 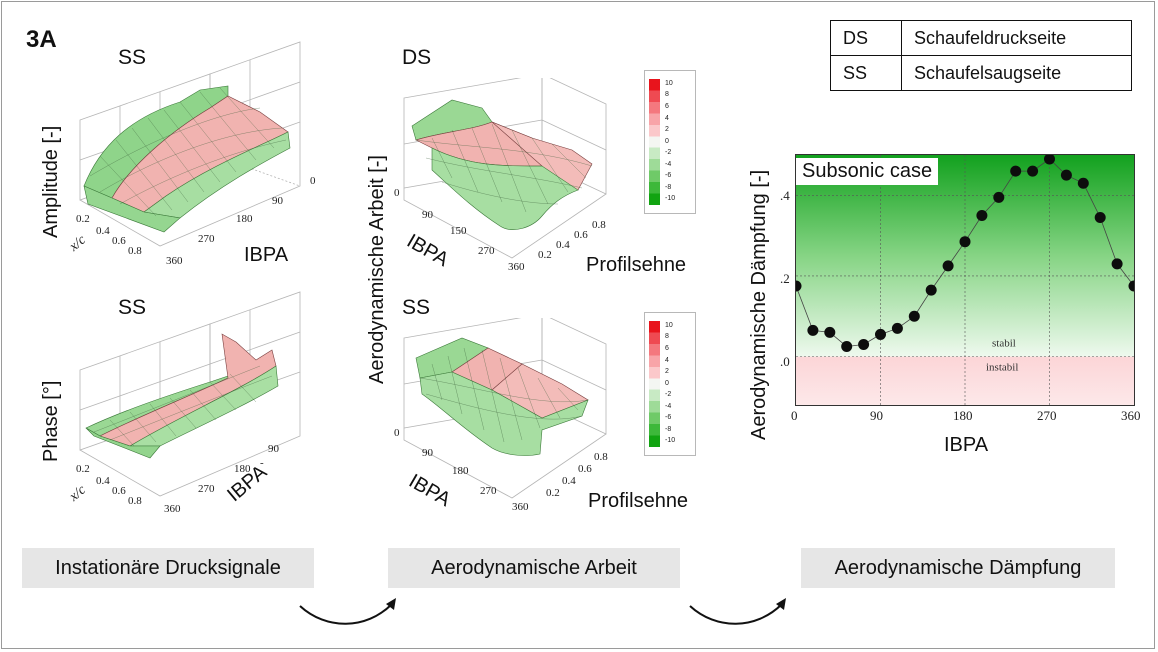 I want to click on work-ds-zero: 0, so click(x=397, y=193).